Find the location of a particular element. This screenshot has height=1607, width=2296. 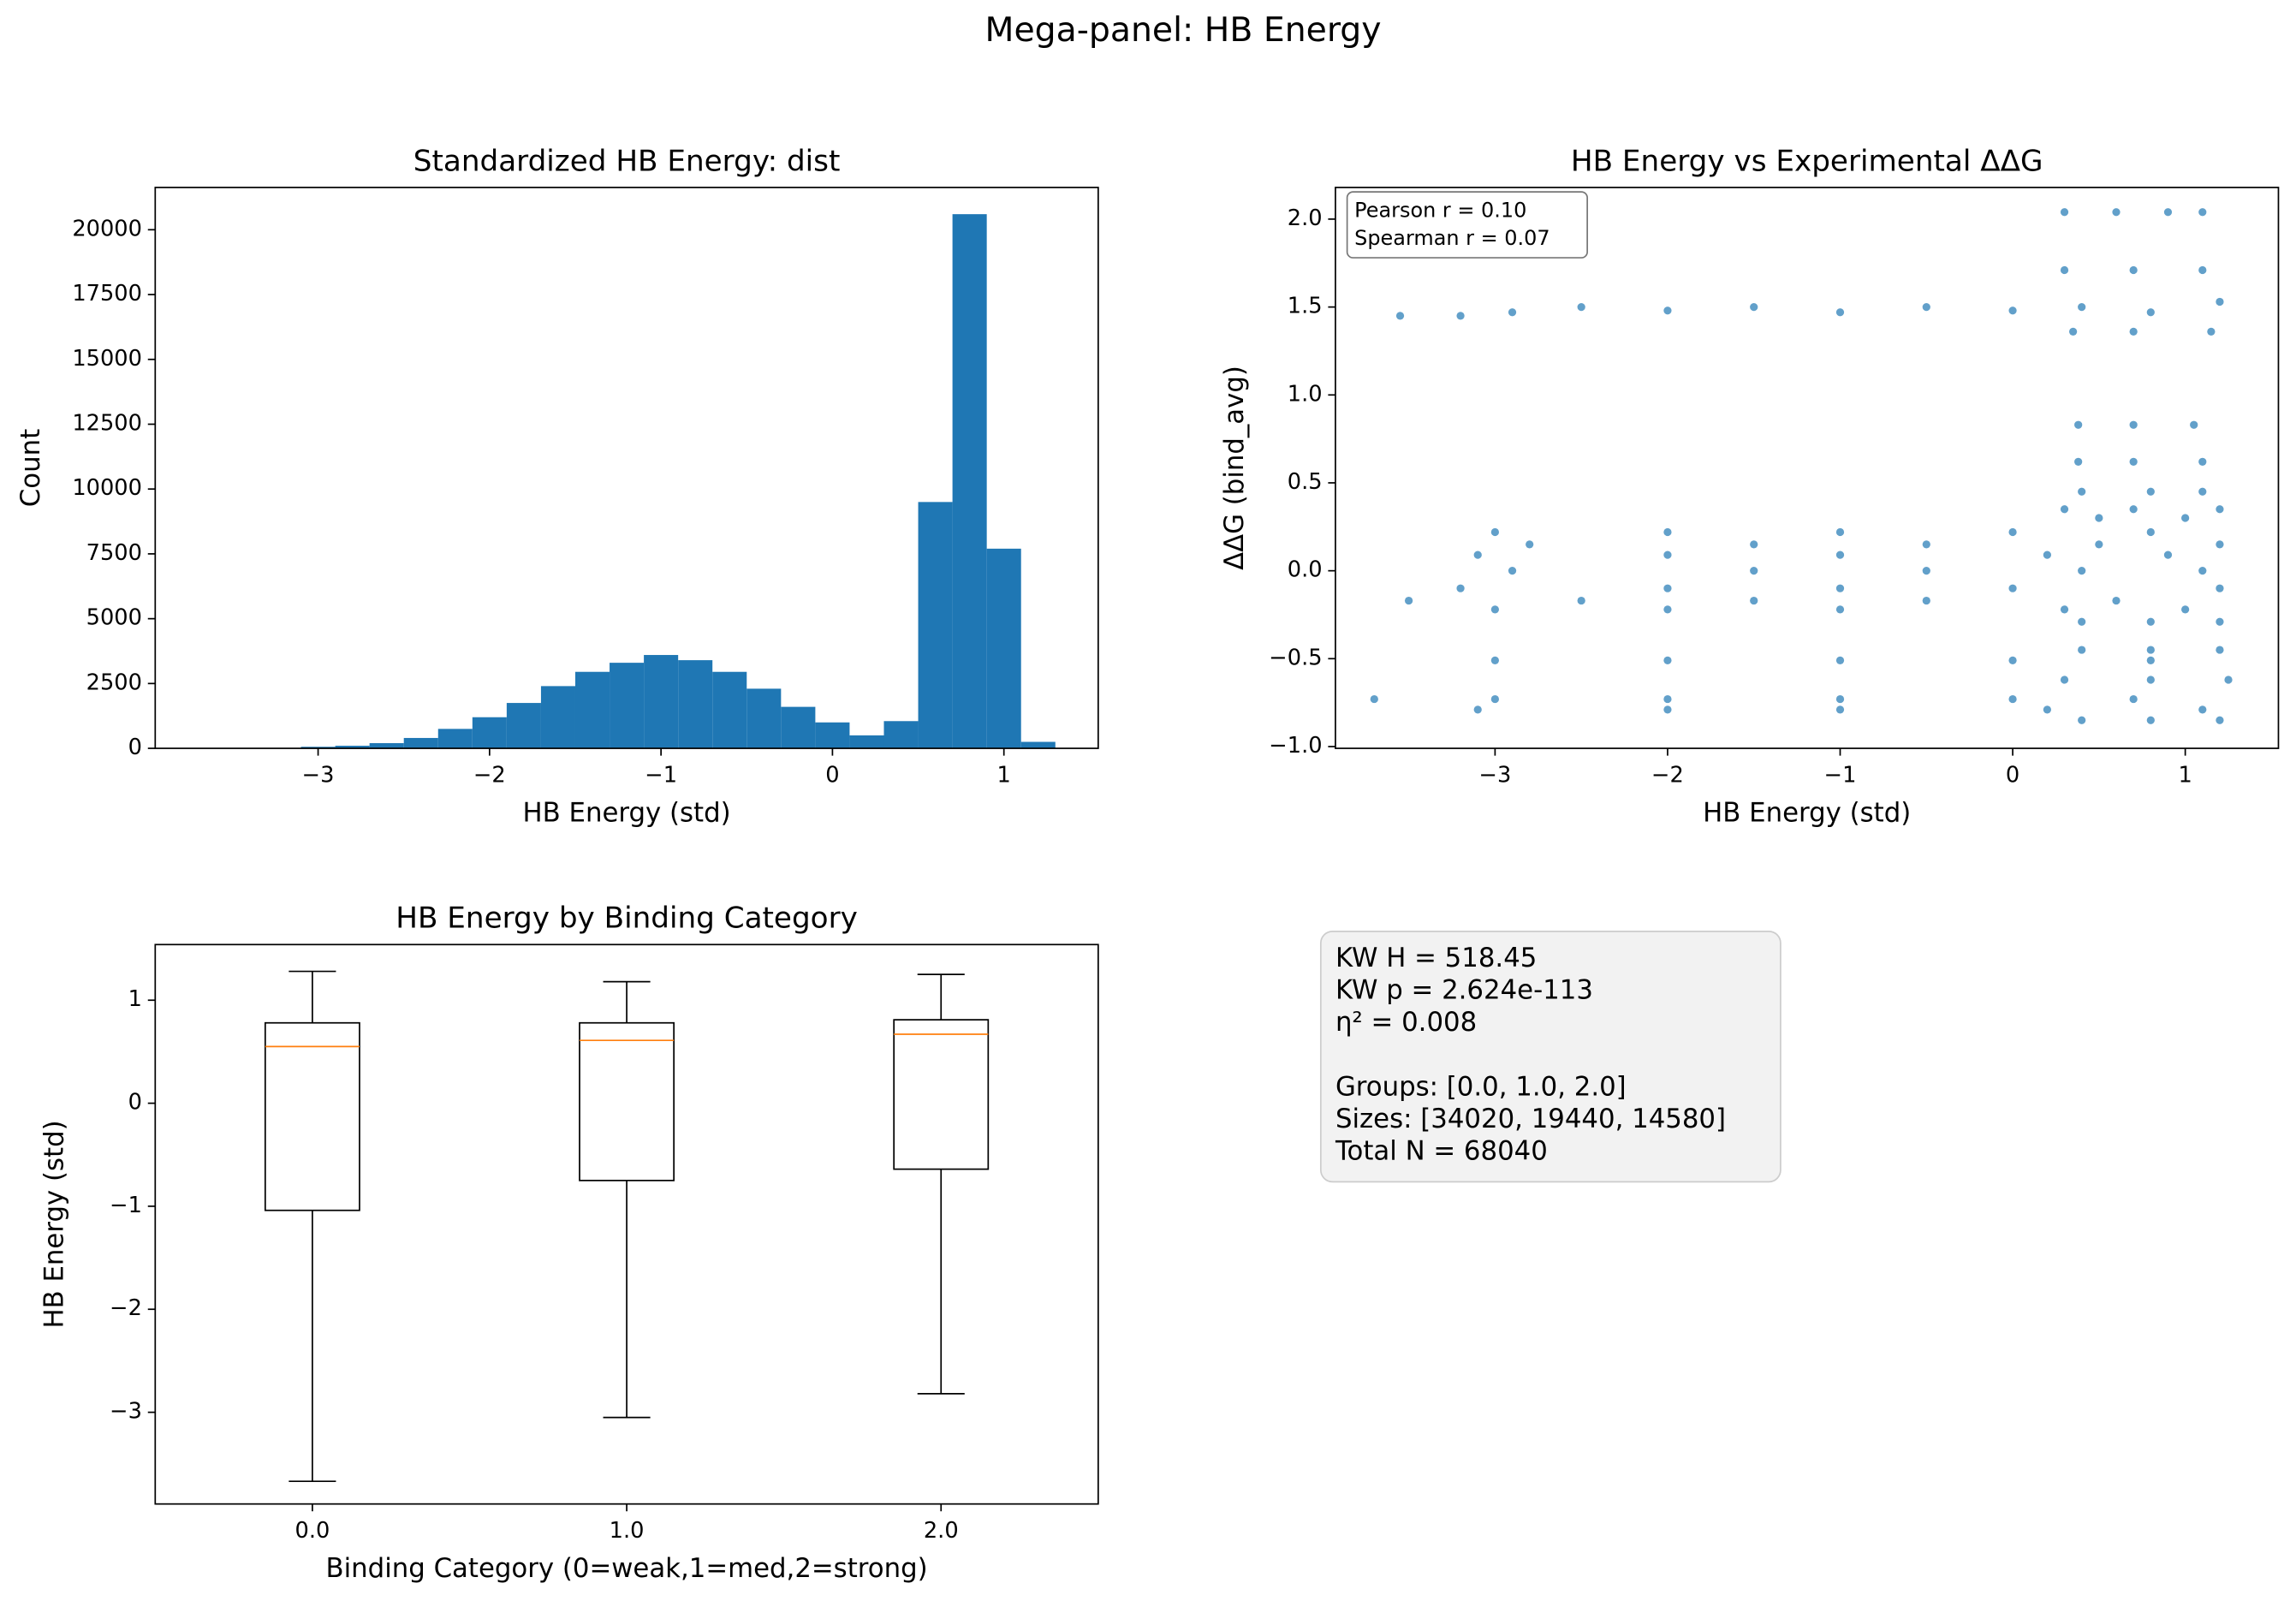

y-tick-label: −1.0 is located at coordinates (1295, 746).